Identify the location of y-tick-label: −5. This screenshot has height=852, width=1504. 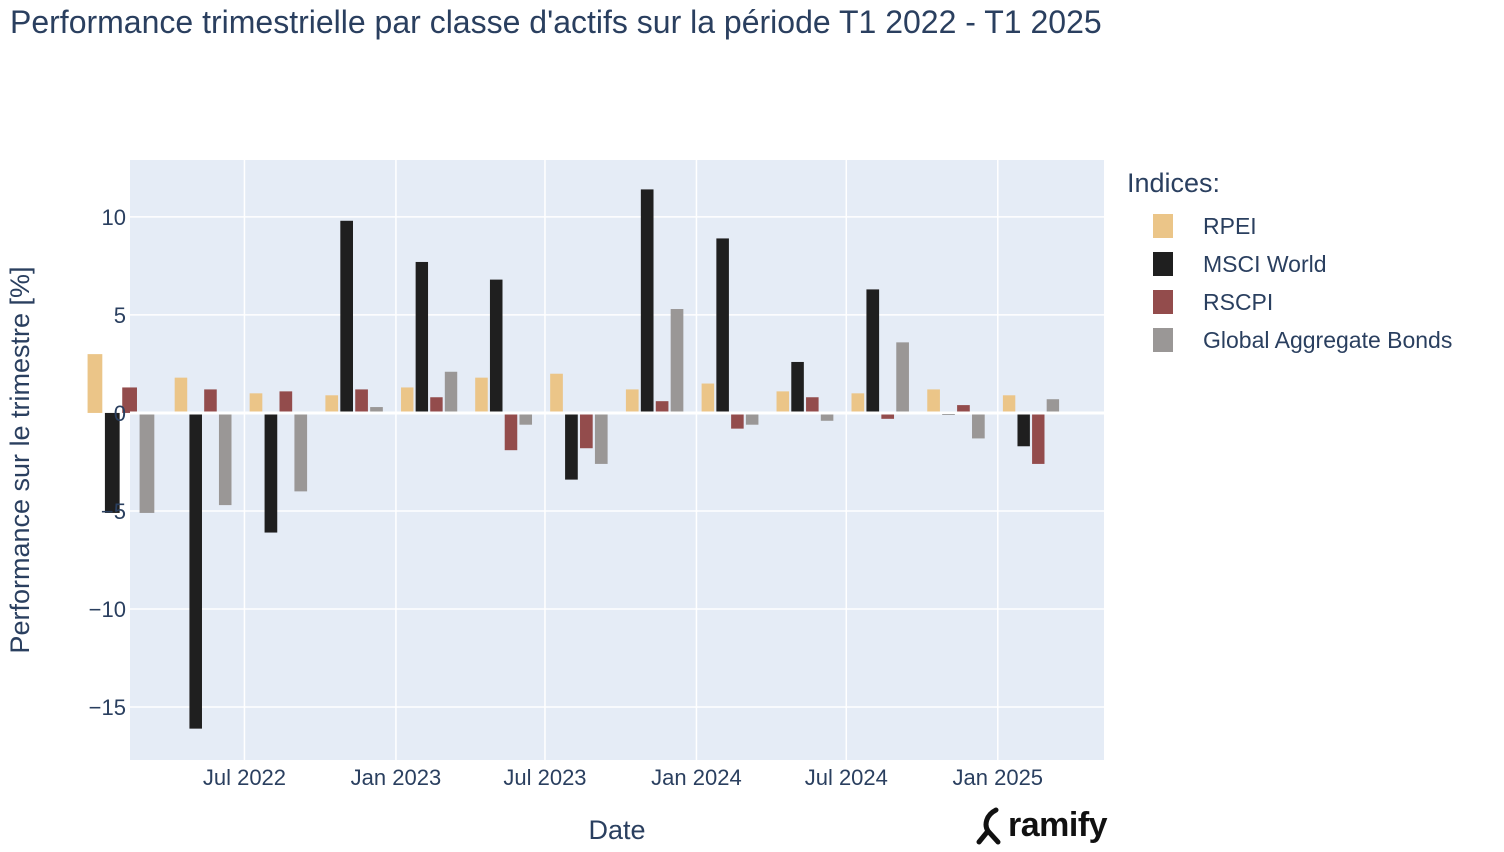
(113, 511).